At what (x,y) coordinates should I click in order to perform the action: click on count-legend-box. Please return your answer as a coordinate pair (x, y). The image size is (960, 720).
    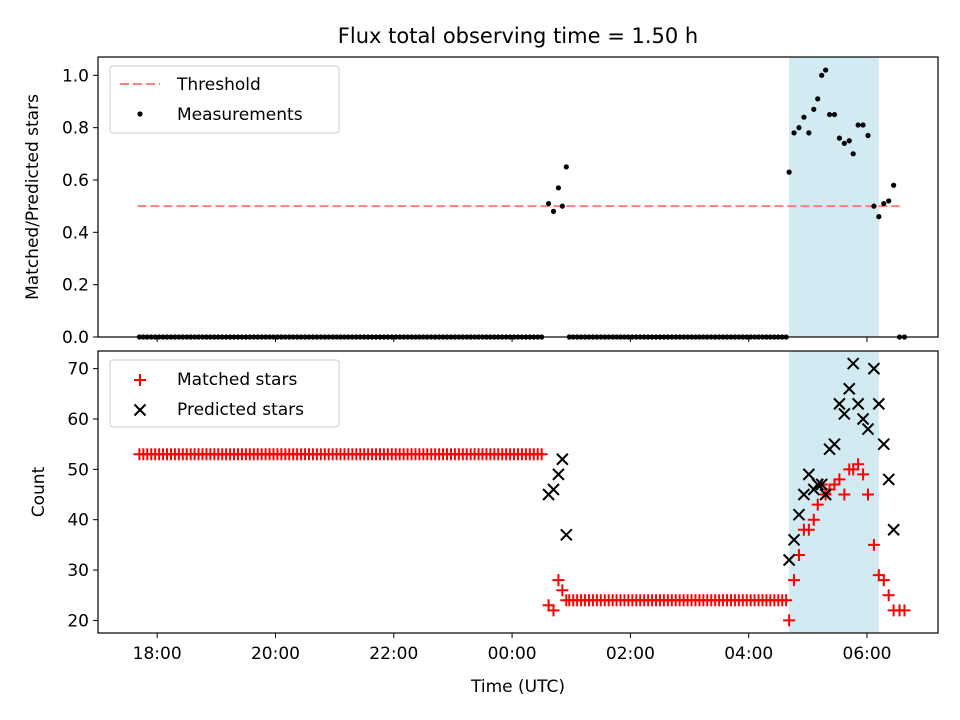
    Looking at the image, I should click on (224, 393).